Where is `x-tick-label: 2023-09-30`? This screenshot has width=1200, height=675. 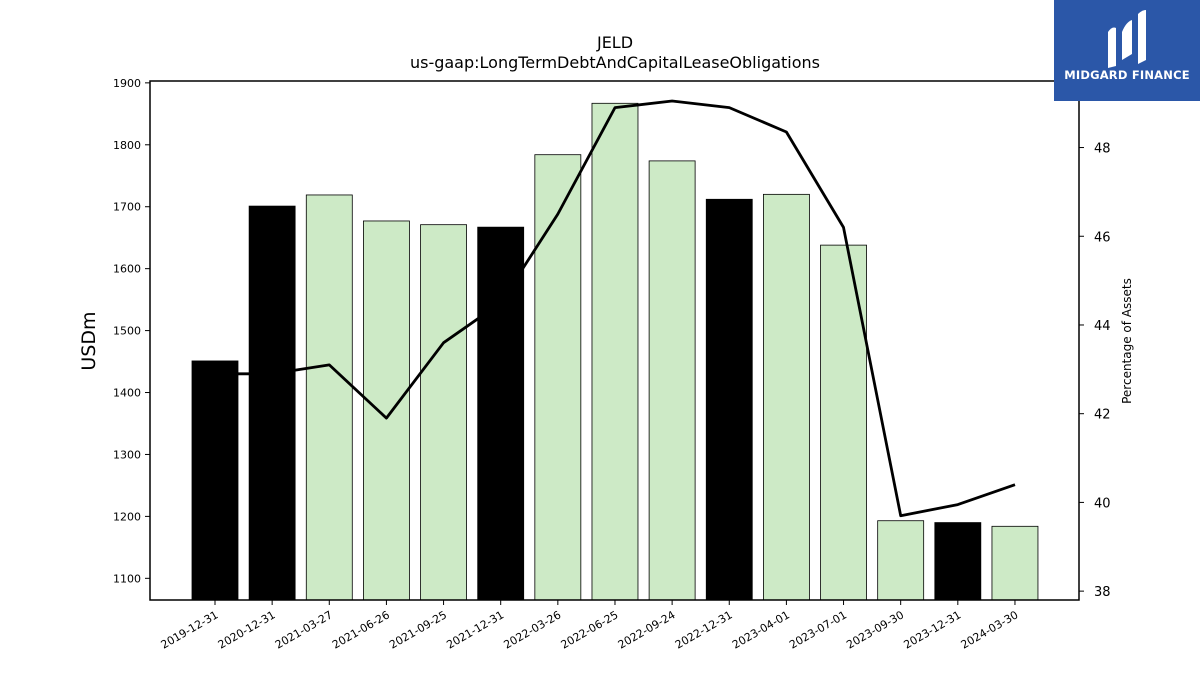 x-tick-label: 2023-09-30 is located at coordinates (875, 629).